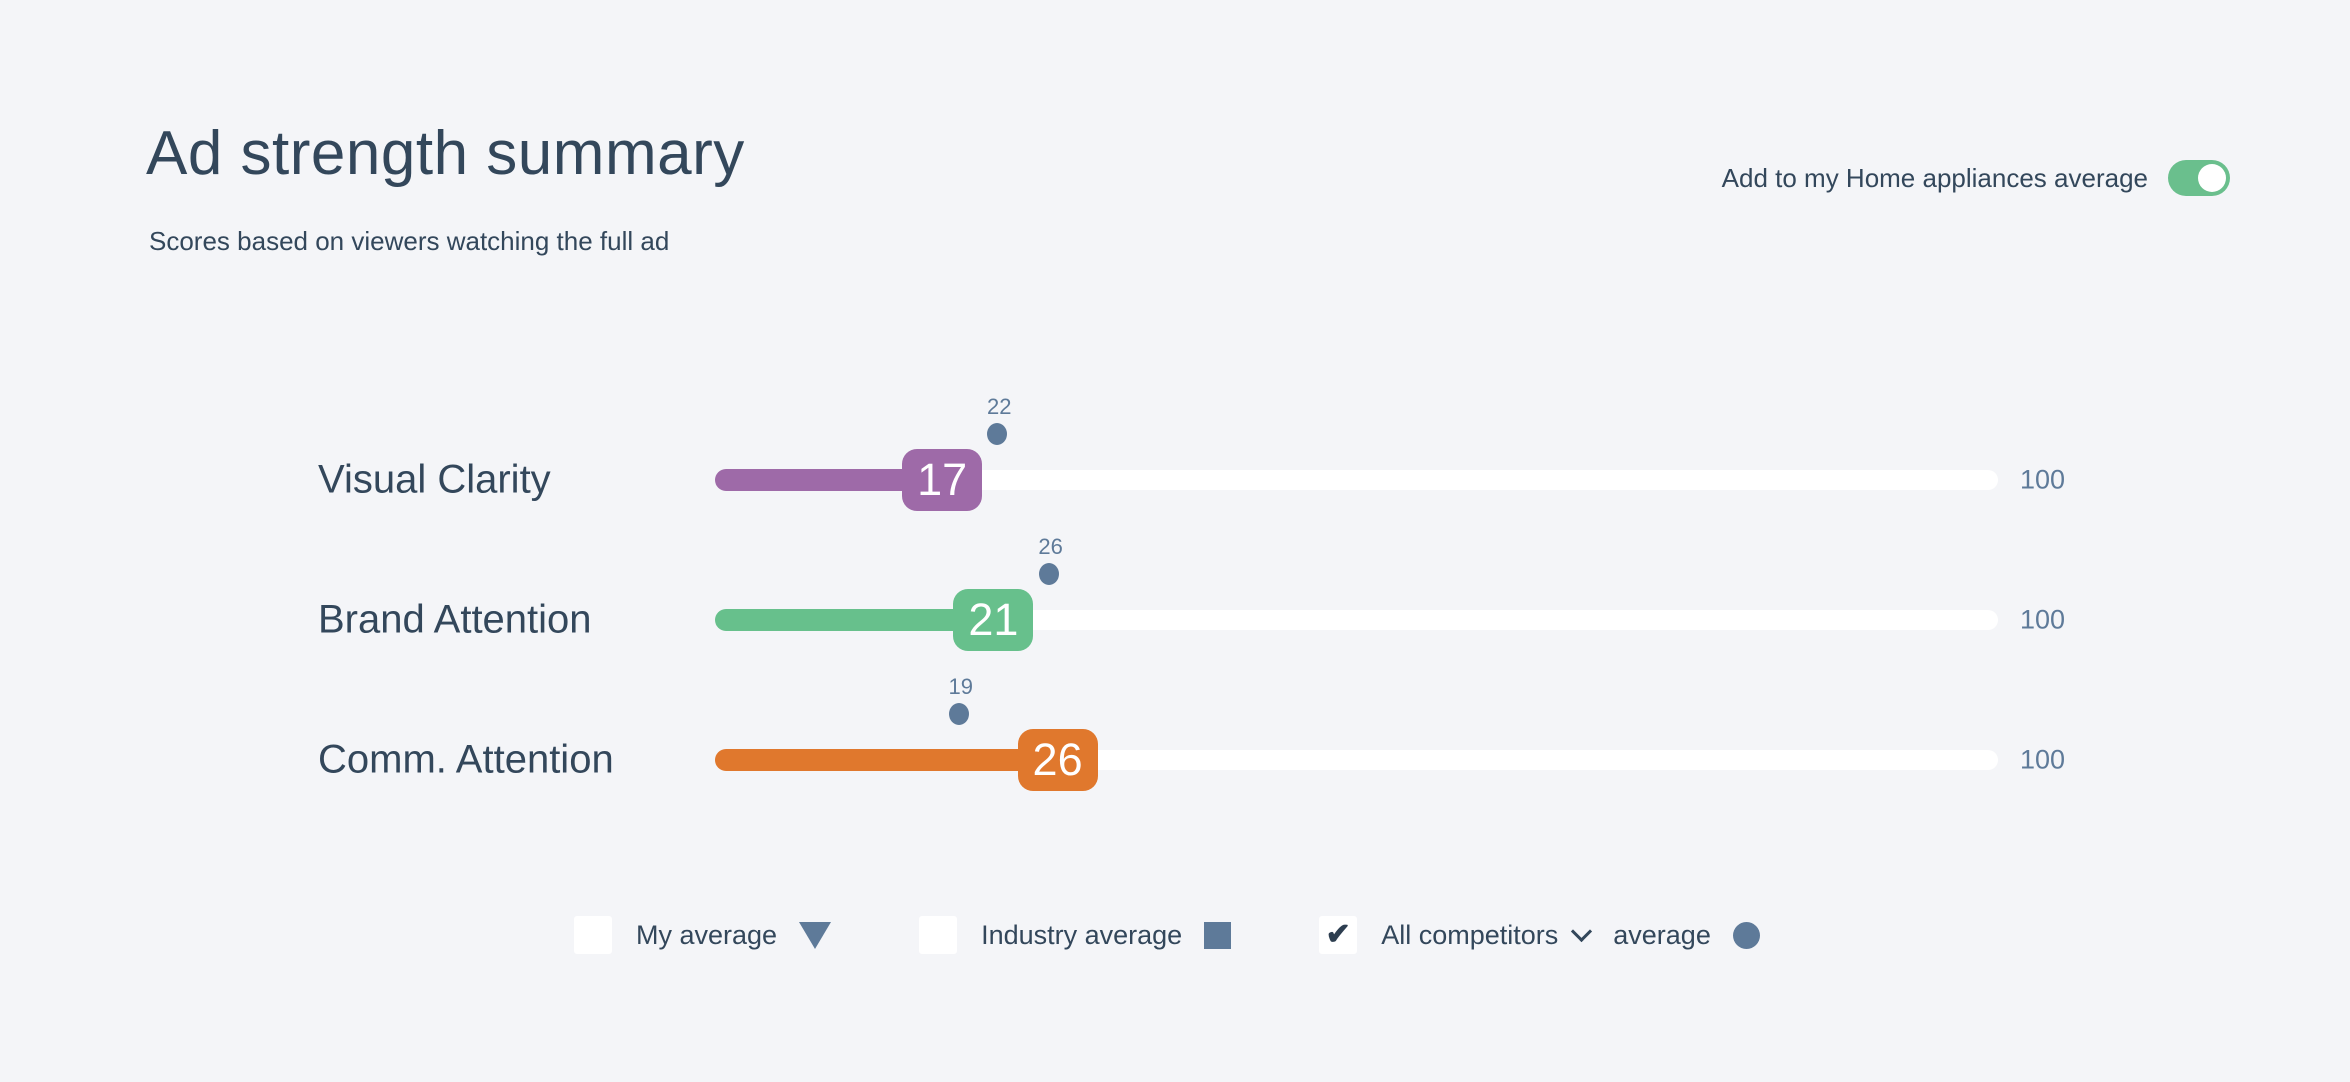 This screenshot has width=2350, height=1082. I want to click on row-label: Visual Clarity, so click(434, 479).